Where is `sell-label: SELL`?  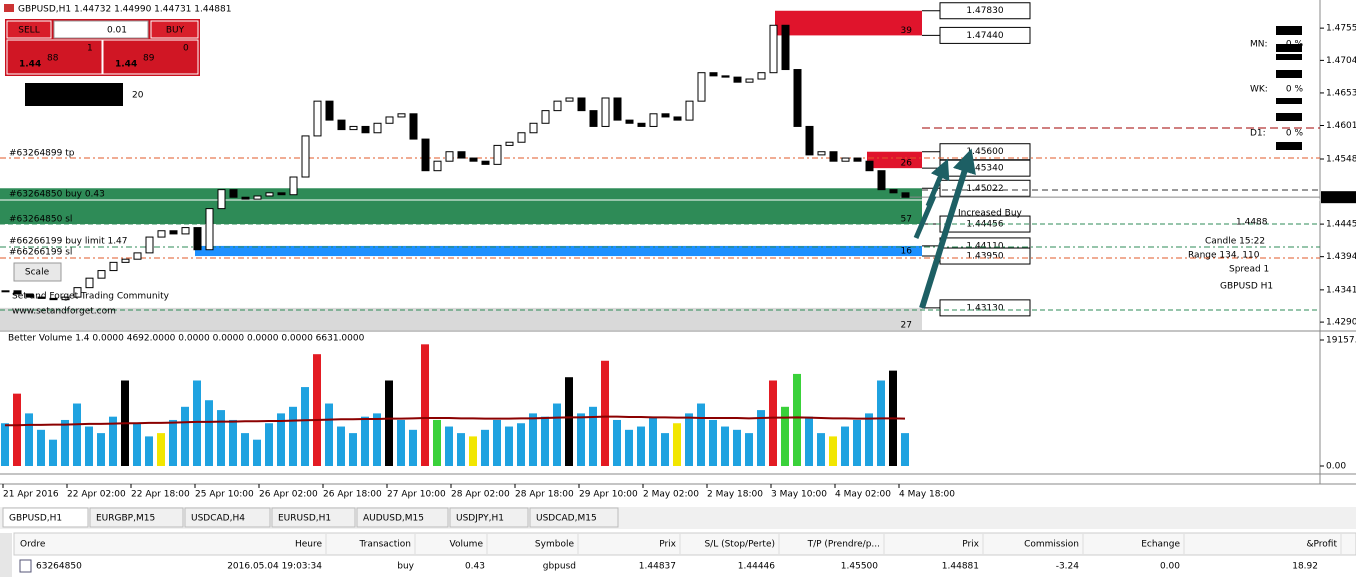
sell-label: SELL is located at coordinates (28, 31).